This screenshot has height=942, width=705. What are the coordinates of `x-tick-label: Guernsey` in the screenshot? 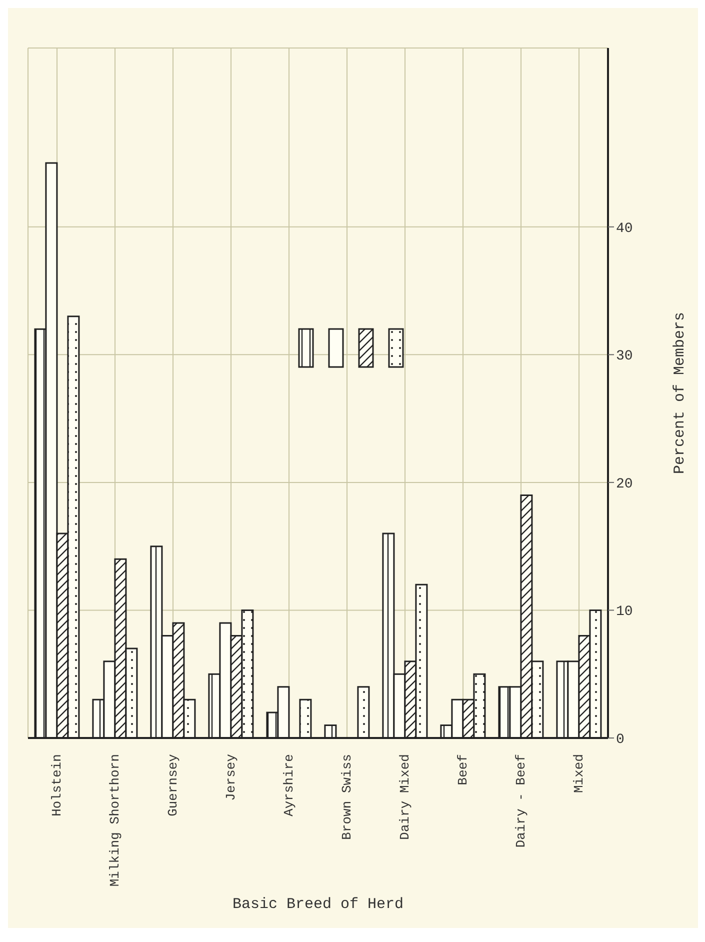 It's located at (173, 785).